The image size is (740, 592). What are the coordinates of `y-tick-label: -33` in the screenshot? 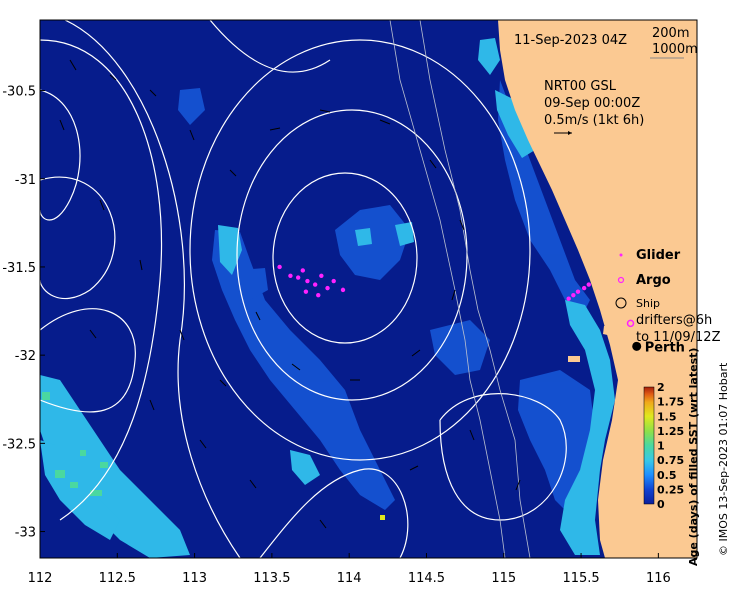 It's located at (25, 533).